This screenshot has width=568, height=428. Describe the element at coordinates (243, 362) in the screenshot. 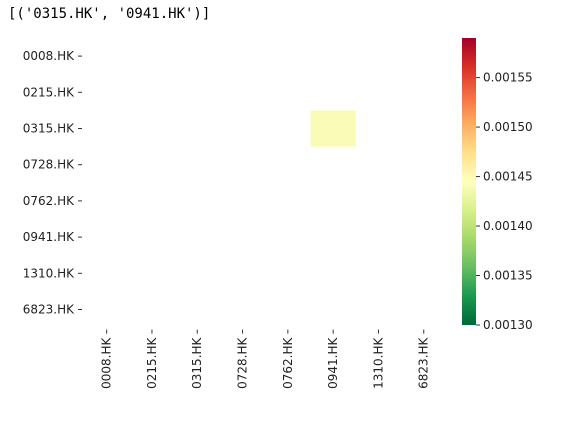

I see `x-tick-label: 0728.HK` at that location.